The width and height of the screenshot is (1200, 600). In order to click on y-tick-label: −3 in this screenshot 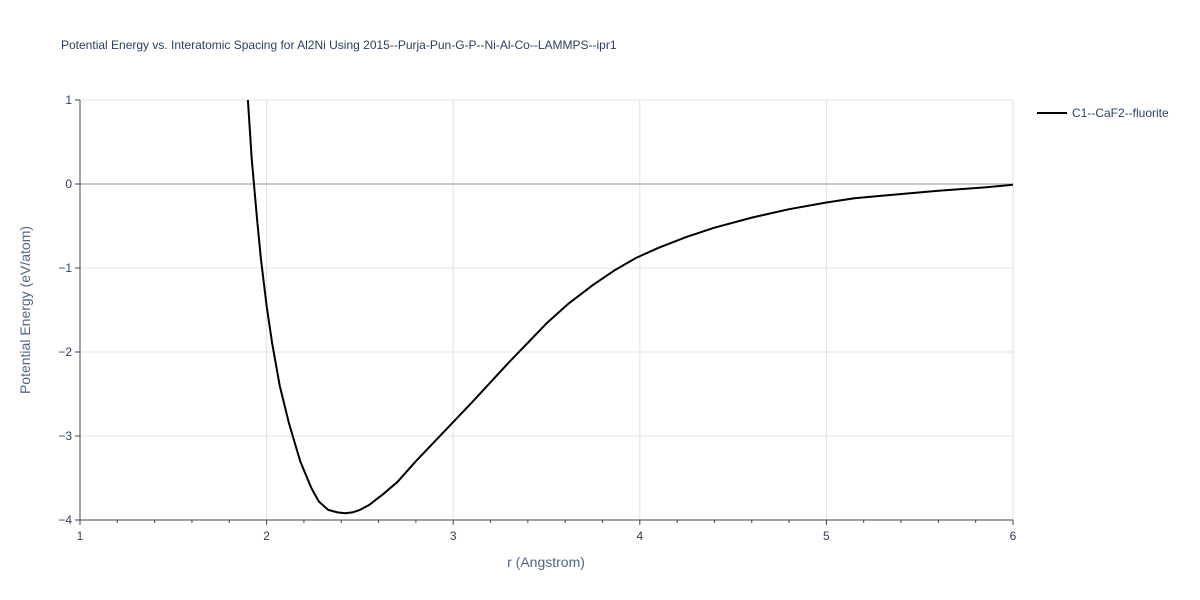, I will do `click(65, 436)`.